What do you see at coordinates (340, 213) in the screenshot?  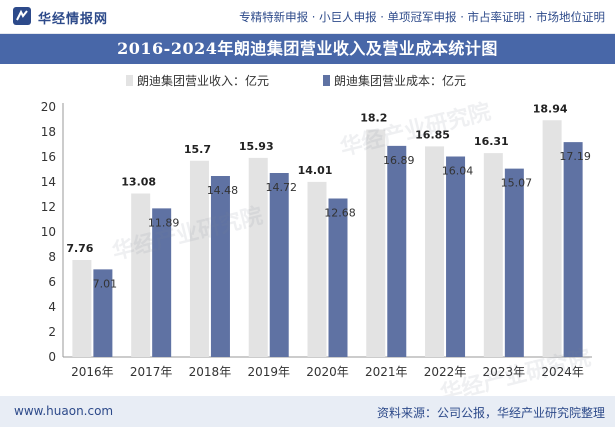 I see `data-label-cost: 12.68` at bounding box center [340, 213].